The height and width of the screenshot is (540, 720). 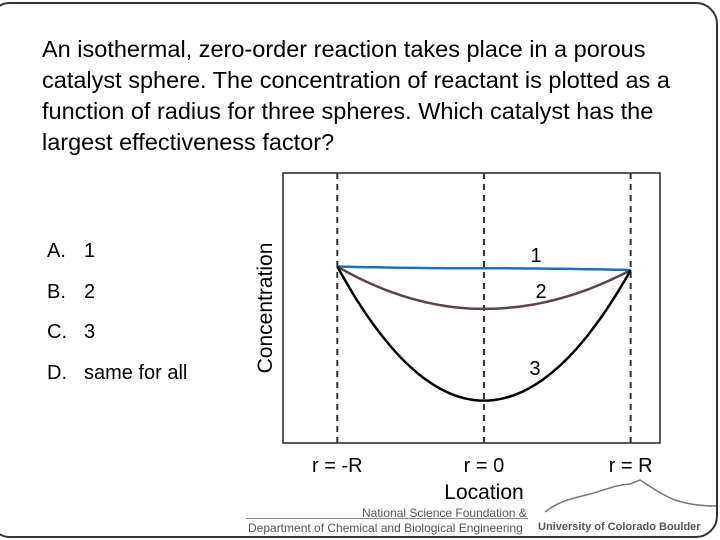 What do you see at coordinates (71, 251) in the screenshot?
I see `option-a: A. 1` at bounding box center [71, 251].